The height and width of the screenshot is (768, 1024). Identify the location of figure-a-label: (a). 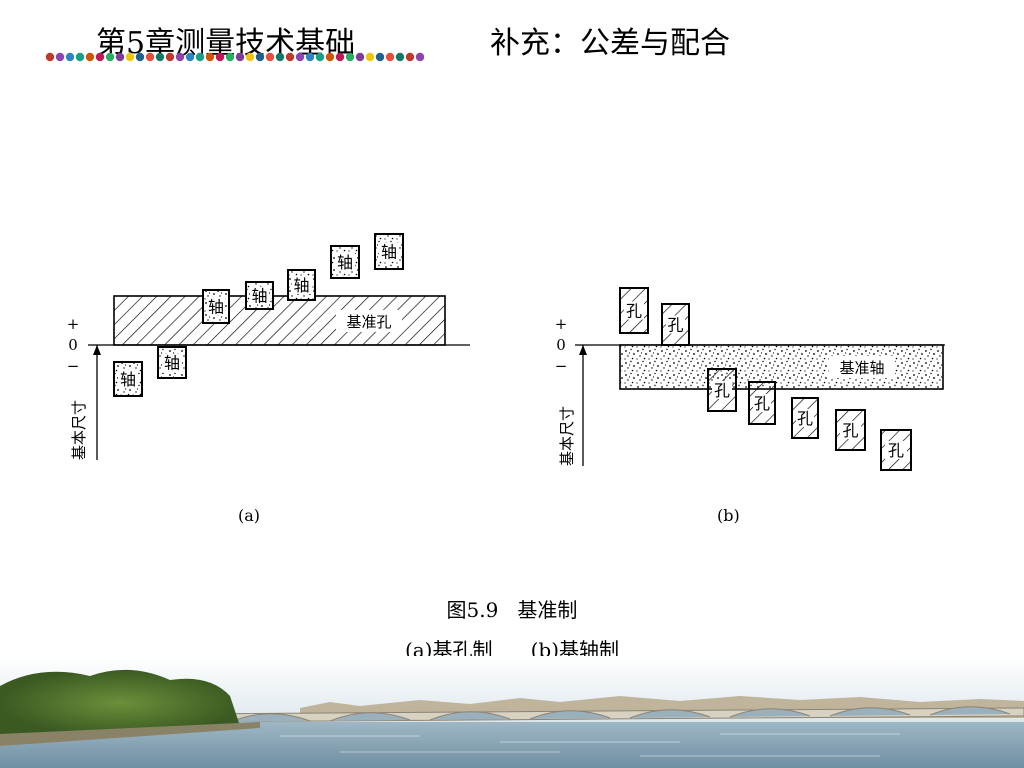
(249, 515).